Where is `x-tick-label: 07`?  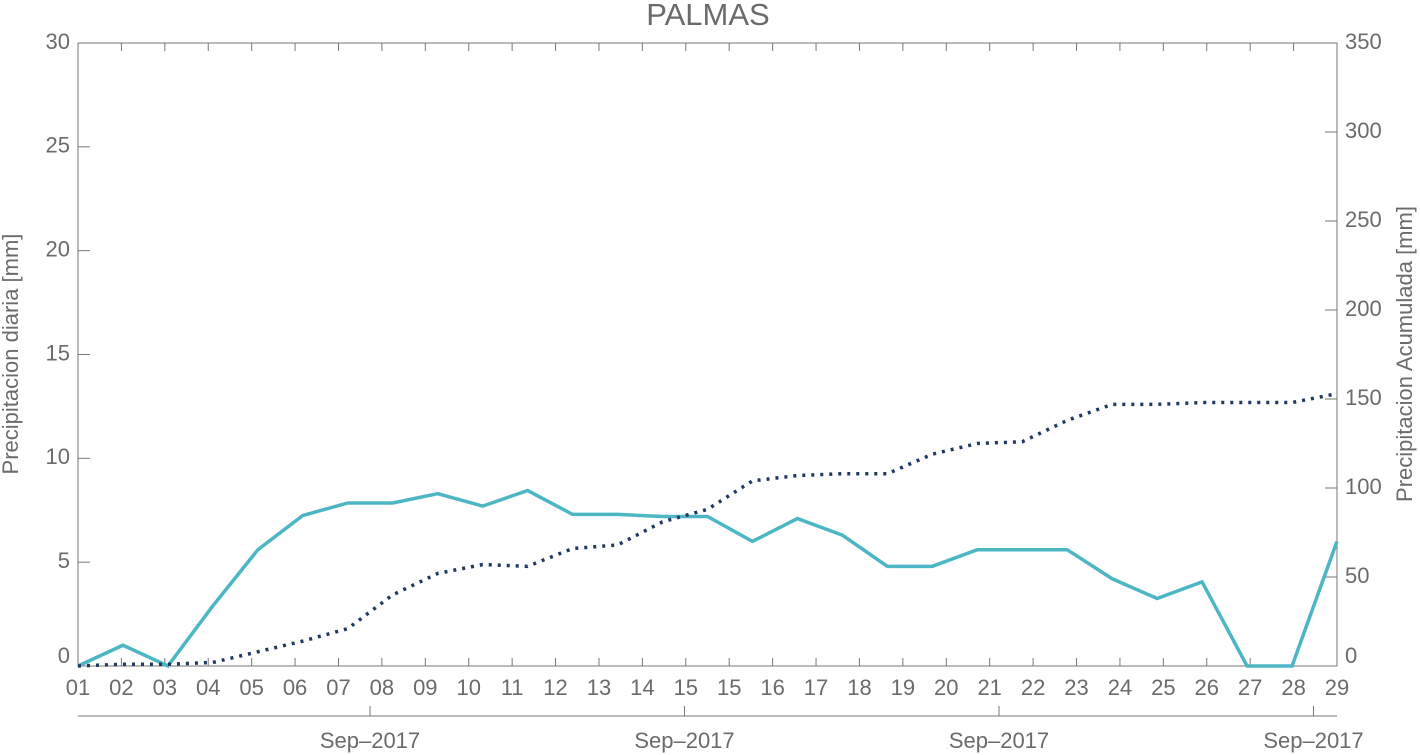 x-tick-label: 07 is located at coordinates (338, 687).